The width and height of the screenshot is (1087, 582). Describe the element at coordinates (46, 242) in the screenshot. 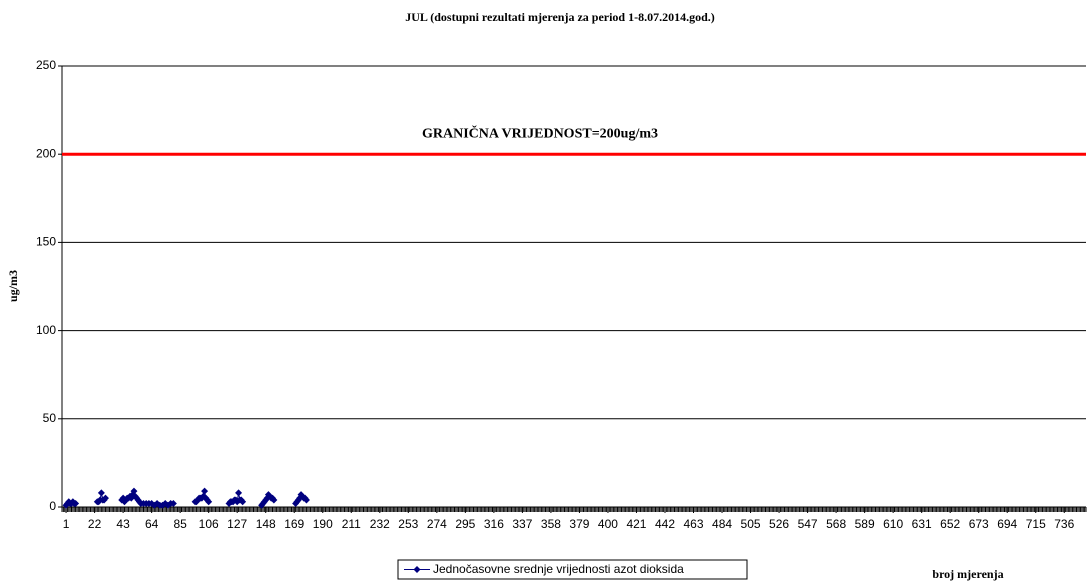

I see `y-tick-label: 150` at that location.